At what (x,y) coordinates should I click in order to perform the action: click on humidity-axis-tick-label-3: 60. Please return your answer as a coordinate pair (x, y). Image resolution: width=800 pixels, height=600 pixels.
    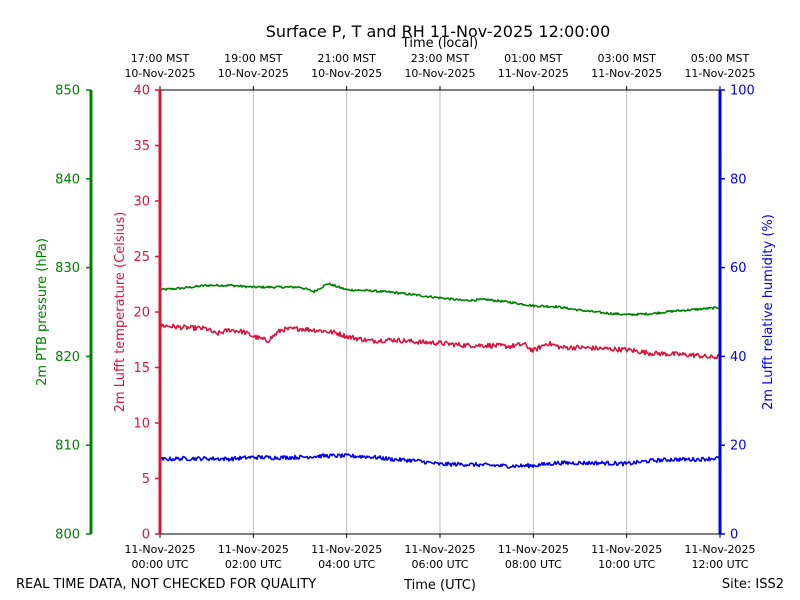
    Looking at the image, I should click on (738, 268).